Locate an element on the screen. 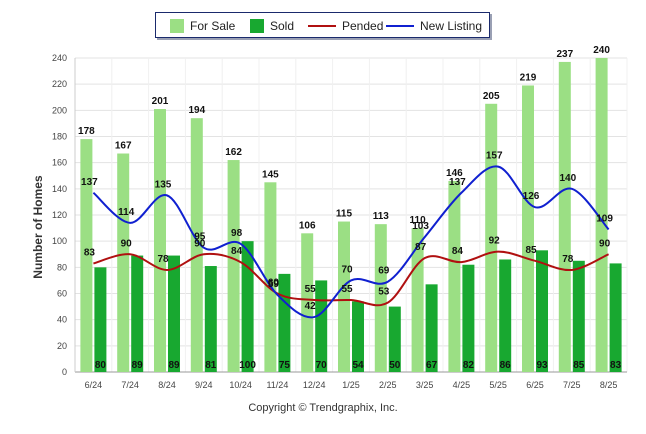 The image size is (646, 434). x-tick-label: 11/24 is located at coordinates (277, 385).